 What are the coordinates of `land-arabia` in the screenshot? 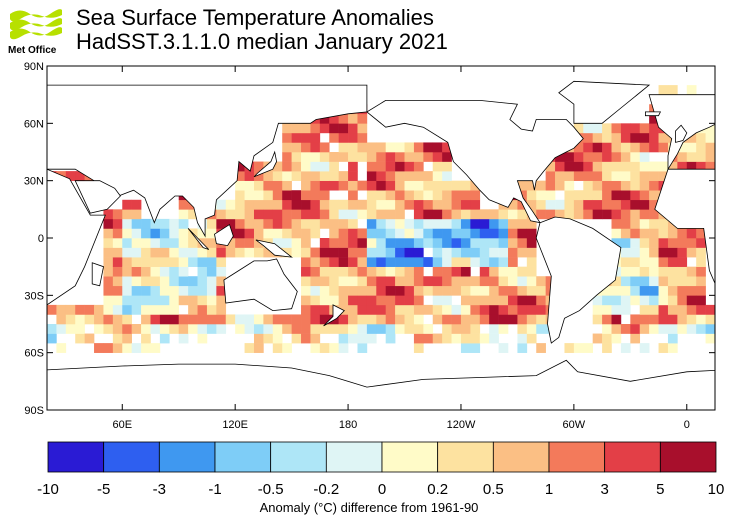 It's located at (97, 197).